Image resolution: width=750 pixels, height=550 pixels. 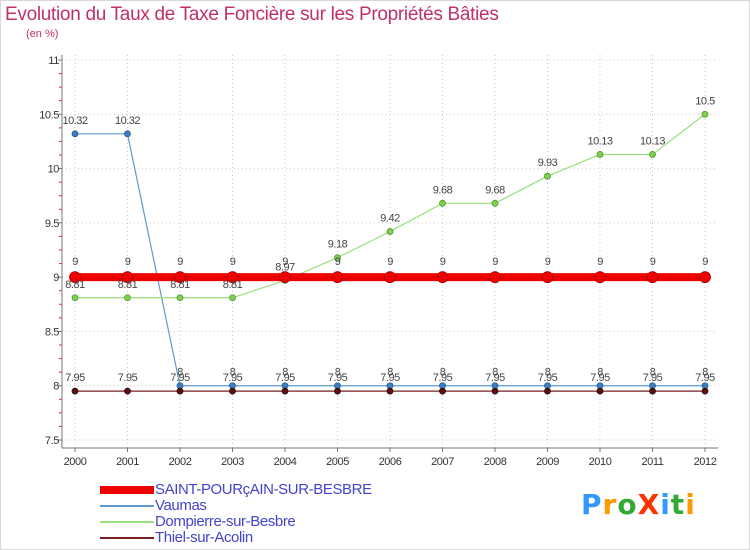 What do you see at coordinates (442, 462) in the screenshot?
I see `x-tick-label: 2007` at bounding box center [442, 462].